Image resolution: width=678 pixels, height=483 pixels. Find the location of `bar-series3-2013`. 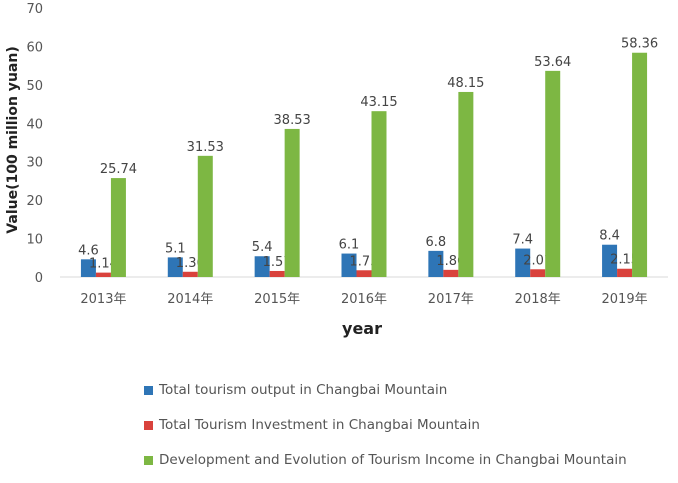

bar-series3-2013 is located at coordinates (118, 227).